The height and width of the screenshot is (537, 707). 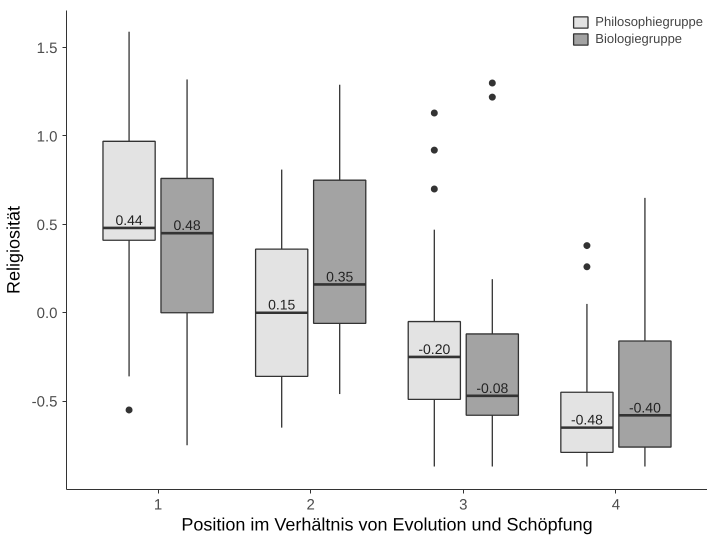 I want to click on x-tick-label: 4, so click(x=616, y=505).